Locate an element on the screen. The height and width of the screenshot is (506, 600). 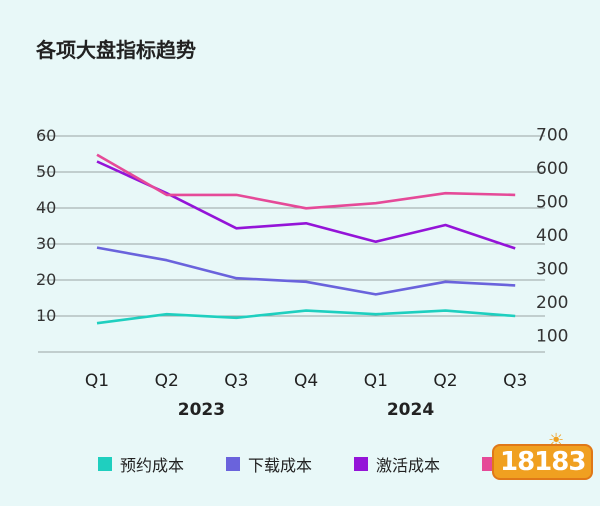
left-tick-label: 60 is located at coordinates (46, 135).